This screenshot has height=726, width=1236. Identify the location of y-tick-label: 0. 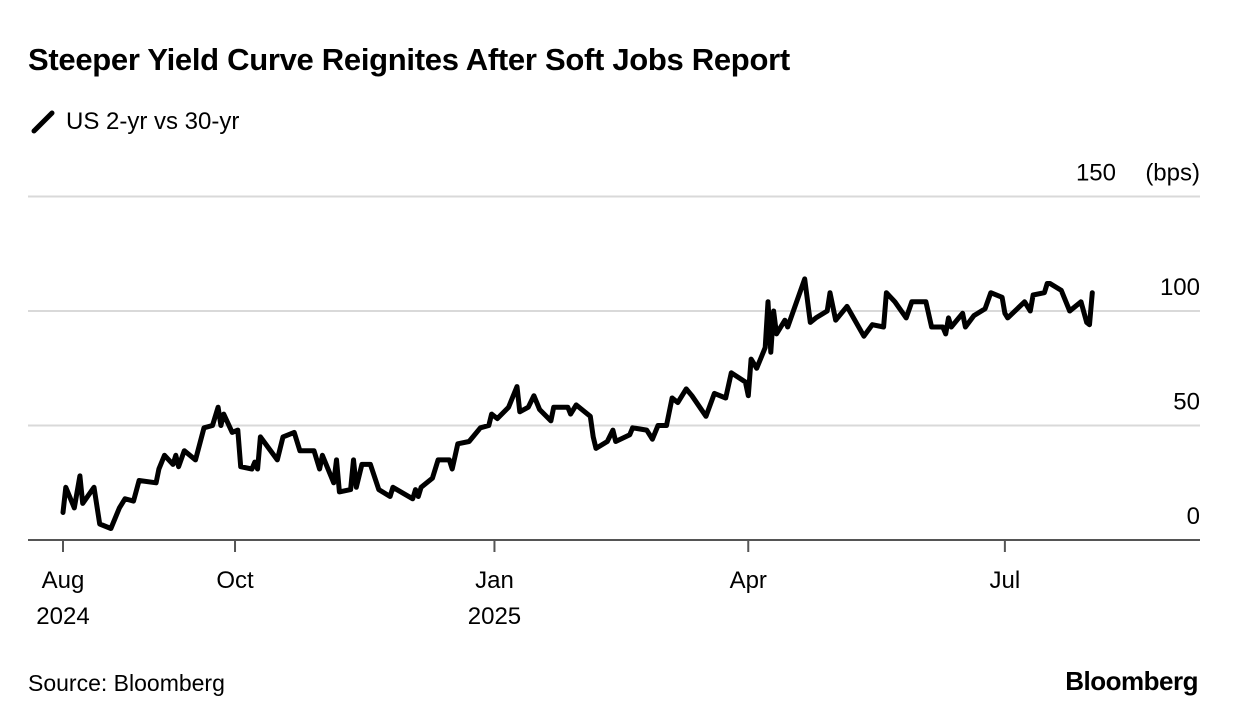
(1193, 516).